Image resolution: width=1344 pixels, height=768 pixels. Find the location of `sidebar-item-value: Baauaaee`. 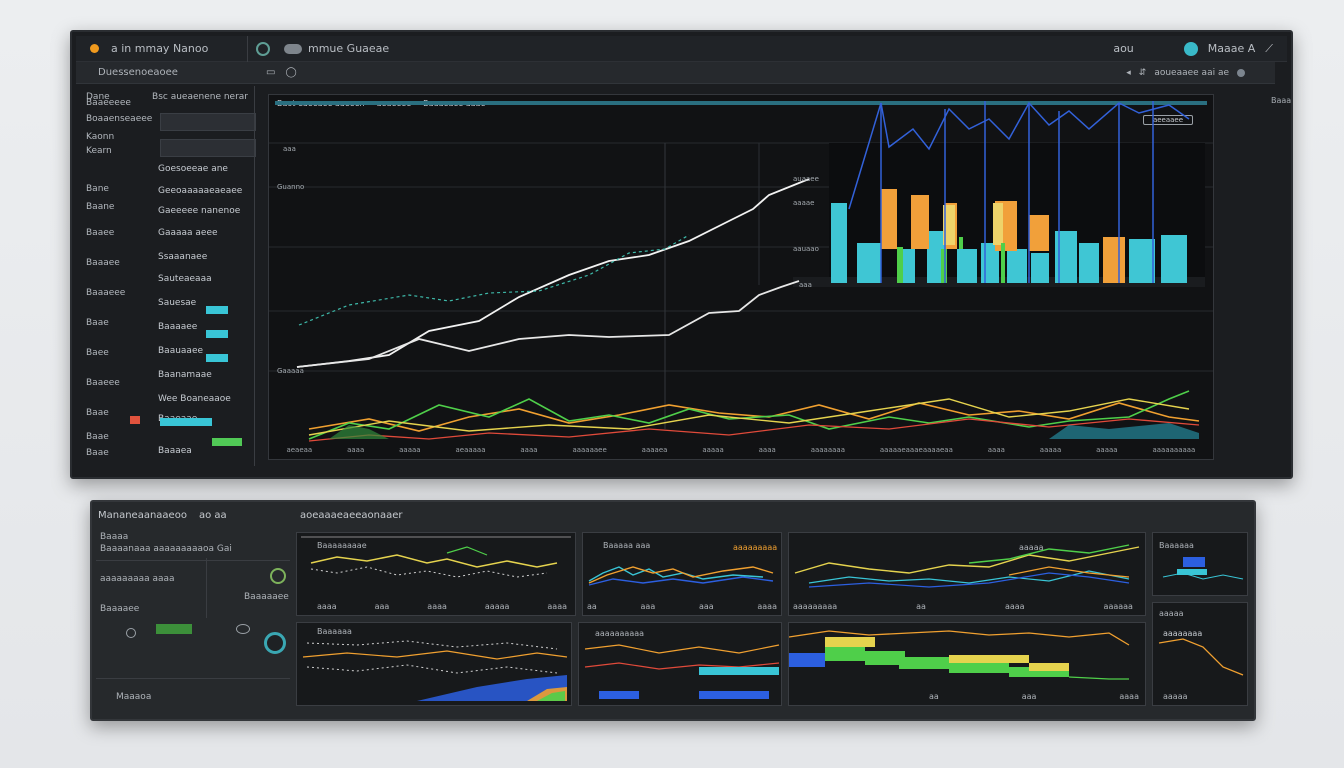

sidebar-item-value: Baauaaee is located at coordinates (181, 351).